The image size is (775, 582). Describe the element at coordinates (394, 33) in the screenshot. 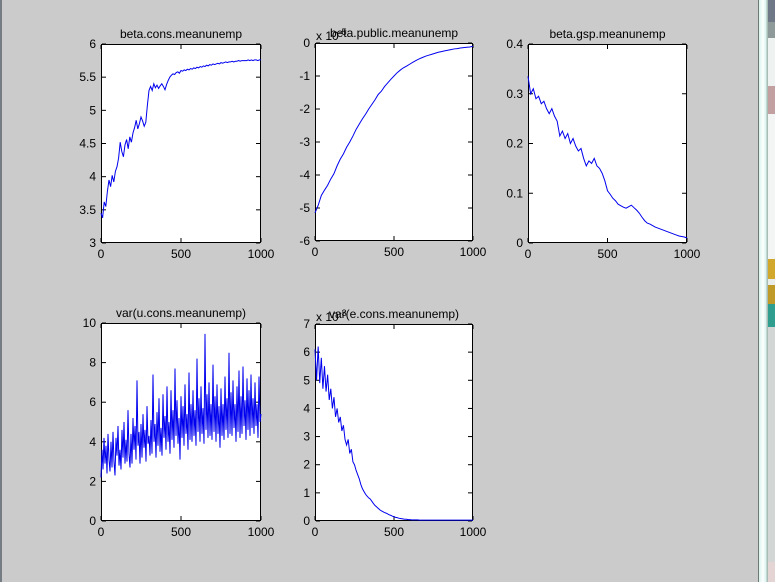

I see `plot-title-beta-public: beta.public.meanunemp` at that location.